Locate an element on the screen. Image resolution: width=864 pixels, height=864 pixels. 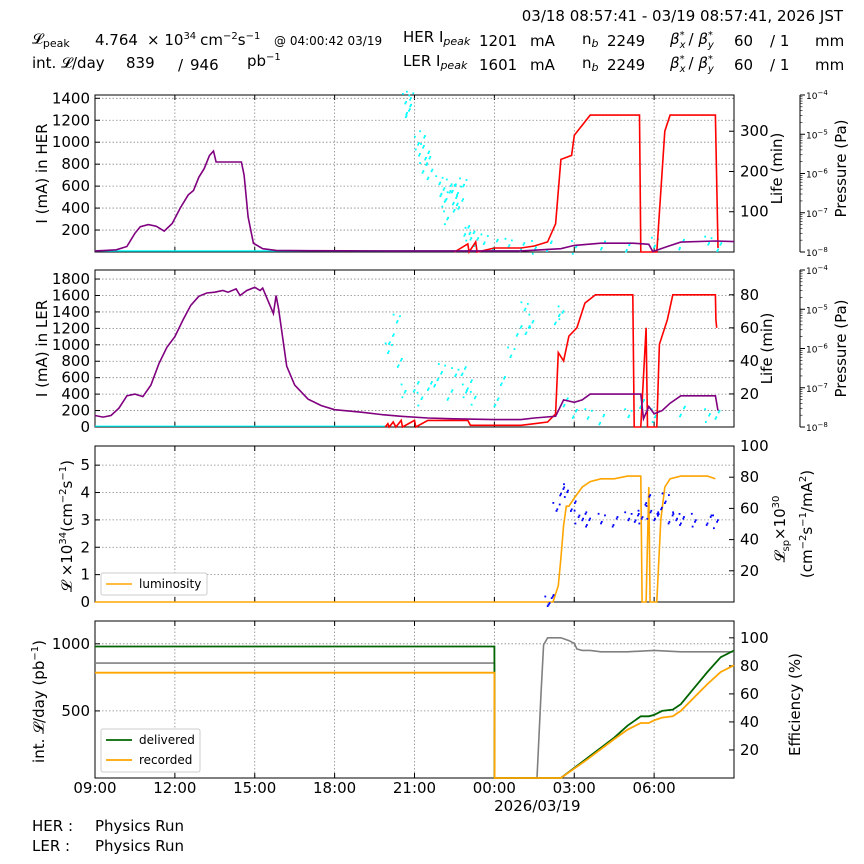
y2-tick-label: 100 is located at coordinates (754, 446).